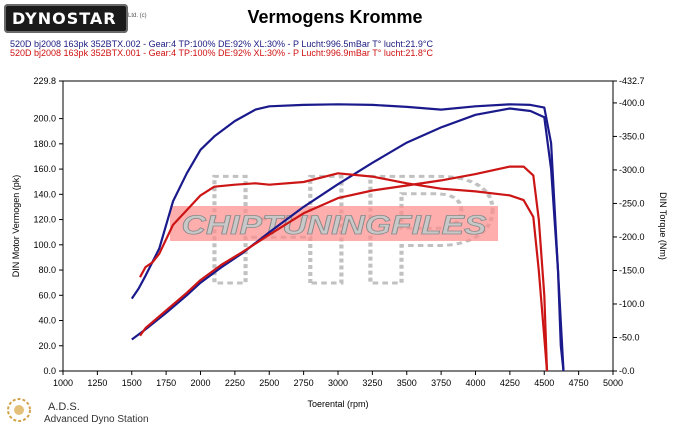 Image resolution: width=685 pixels, height=428 pixels. I want to click on y2-tick-label: -432.7, so click(632, 81).